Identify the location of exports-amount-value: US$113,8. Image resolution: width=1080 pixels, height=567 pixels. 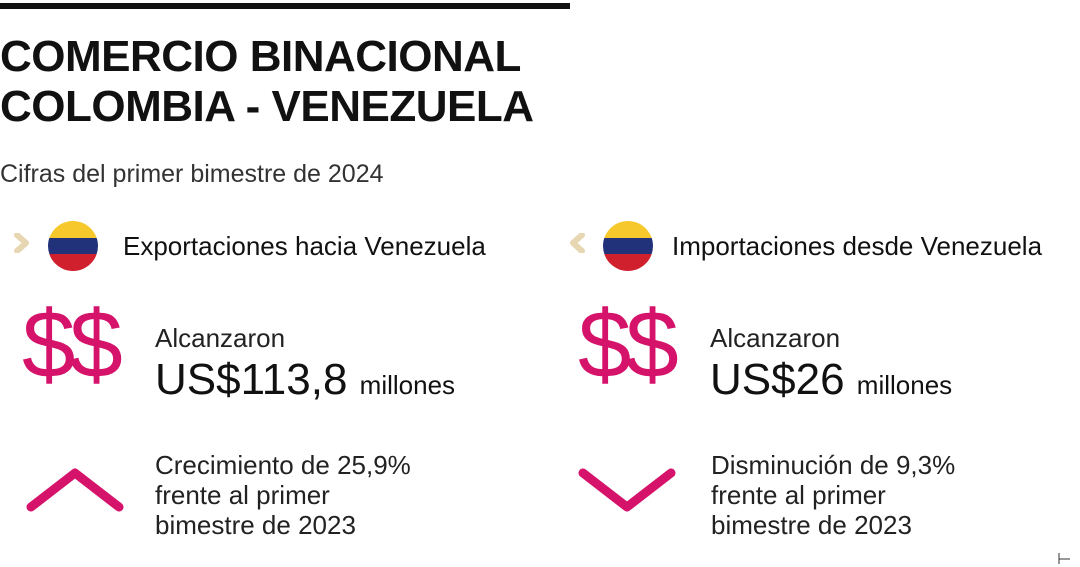
(251, 379).